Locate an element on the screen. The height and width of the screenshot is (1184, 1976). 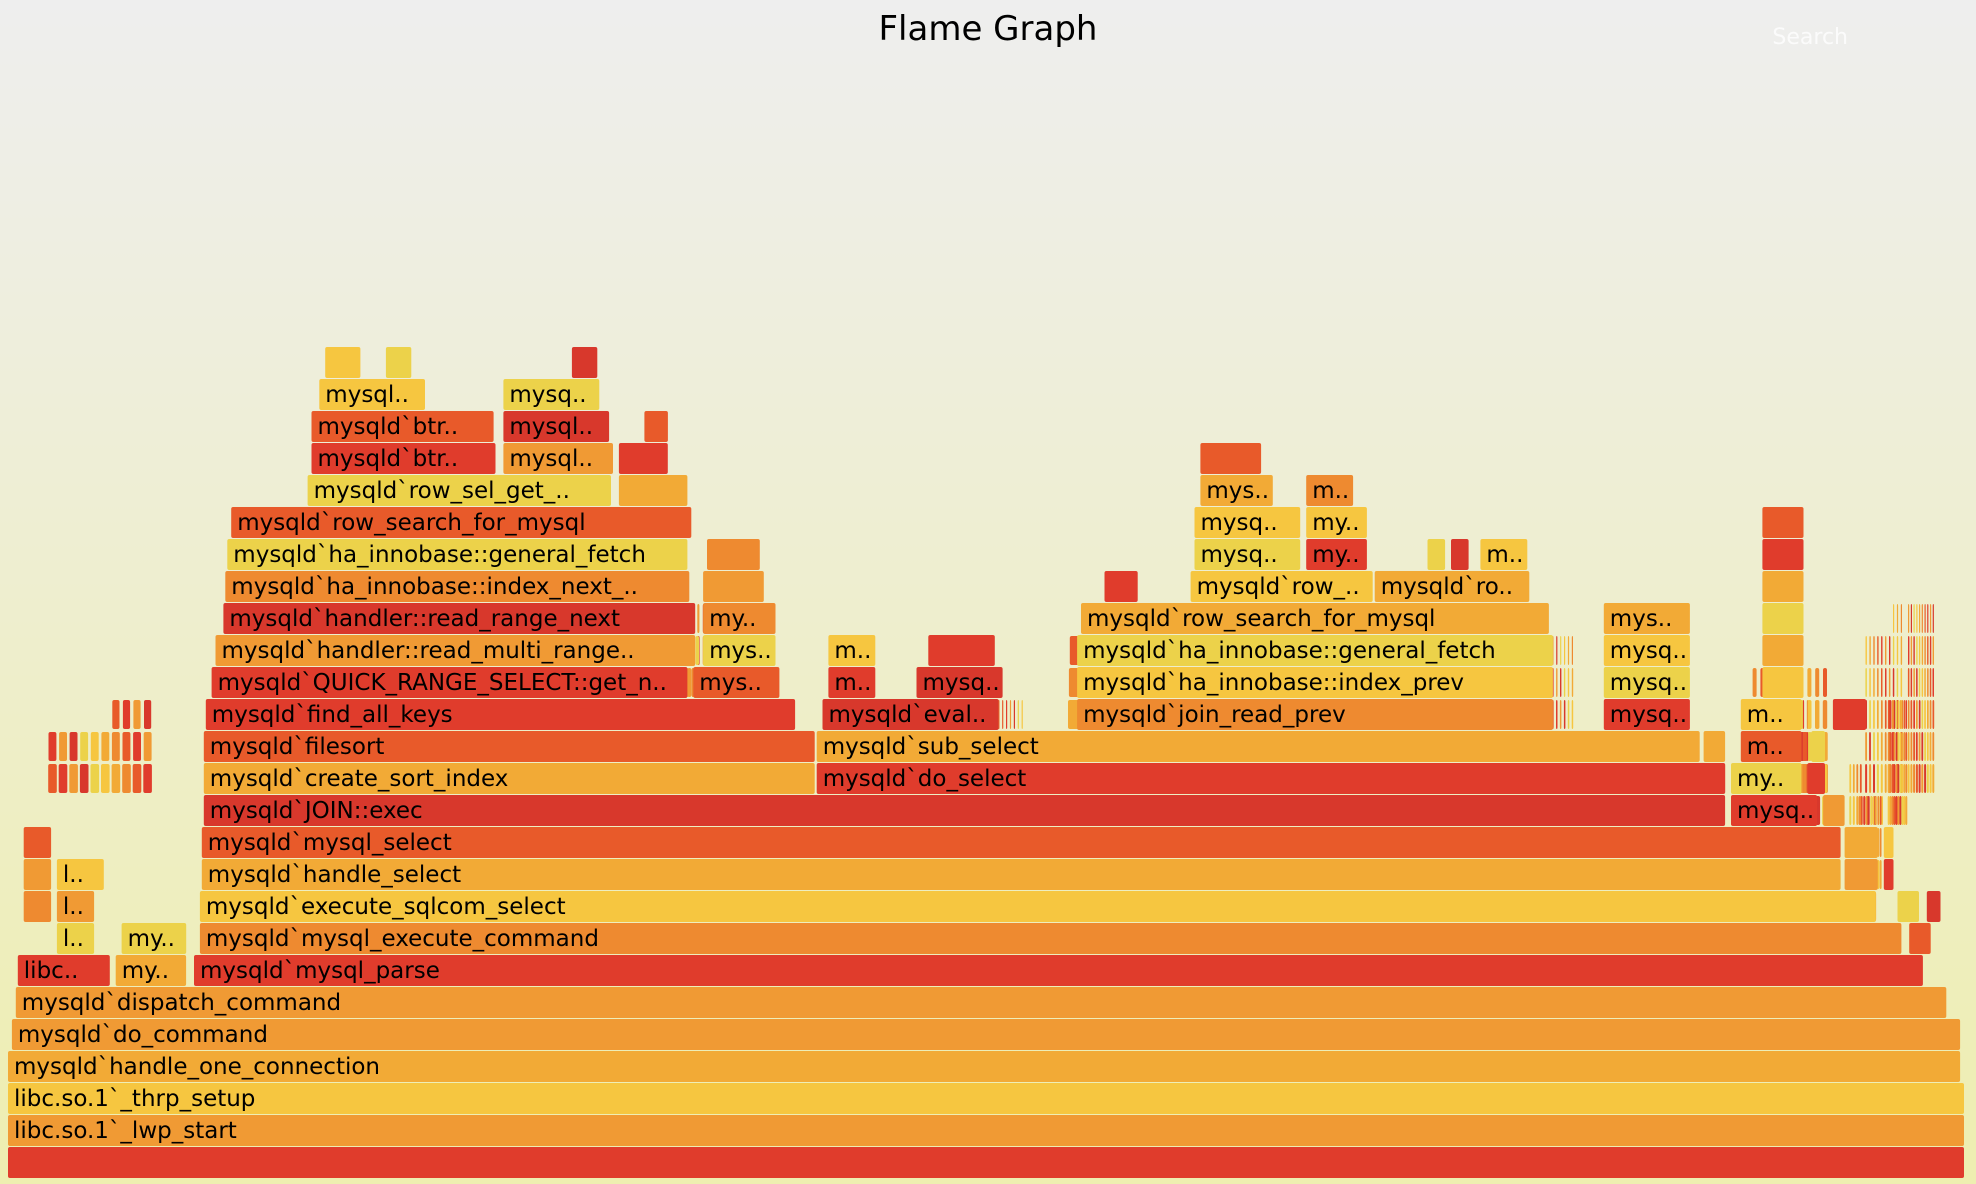
flame-frame: mysqld`QUICK_RANGE_SELECT::get_n.. is located at coordinates (449, 682).